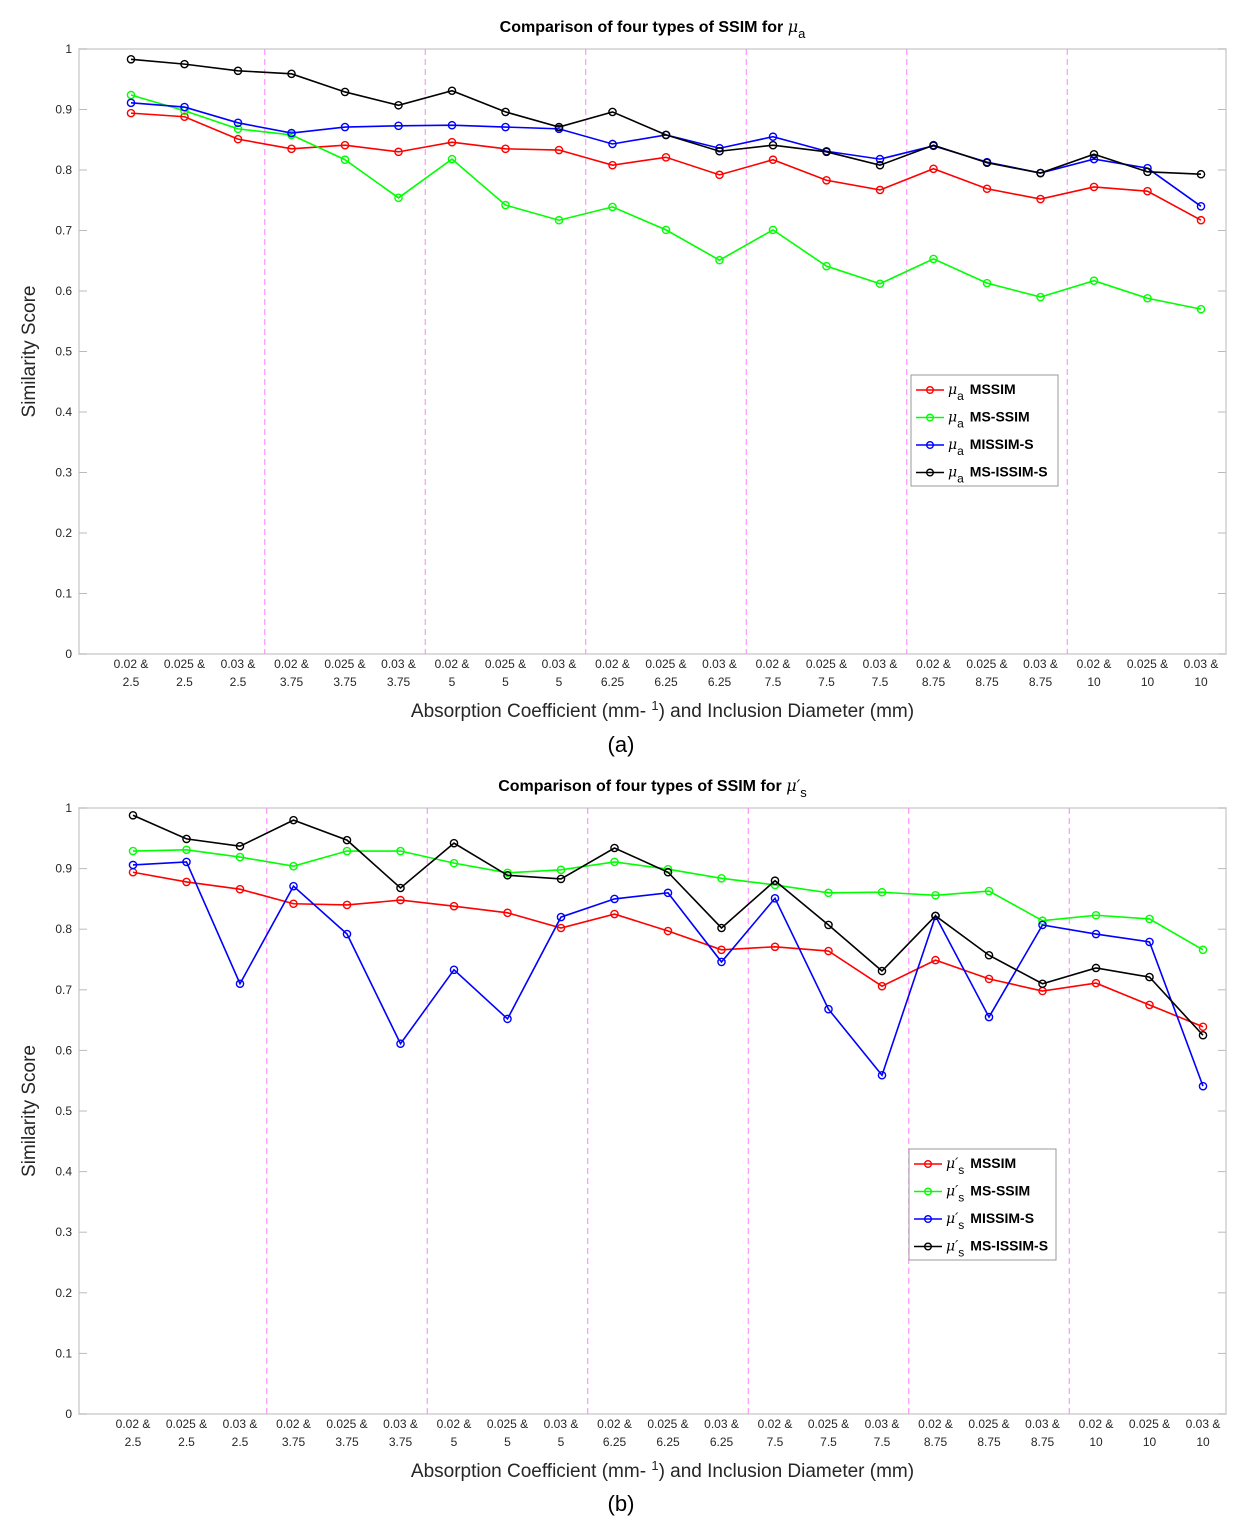 The height and width of the screenshot is (1526, 1248). What do you see at coordinates (240, 1442) in the screenshot?
I see `x-tick-label: 2.5` at bounding box center [240, 1442].